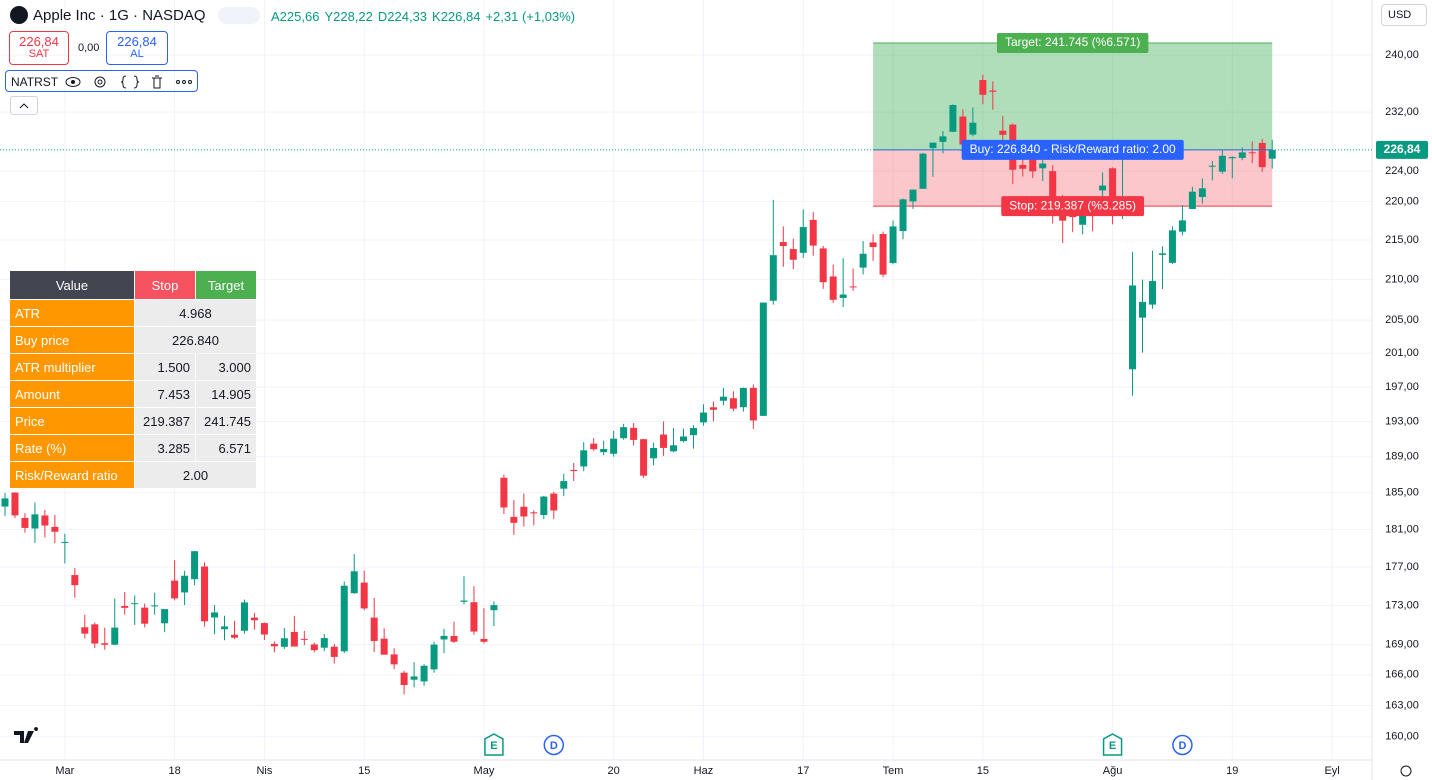 The width and height of the screenshot is (1432, 780). I want to click on high: Y228,22, so click(348, 16).